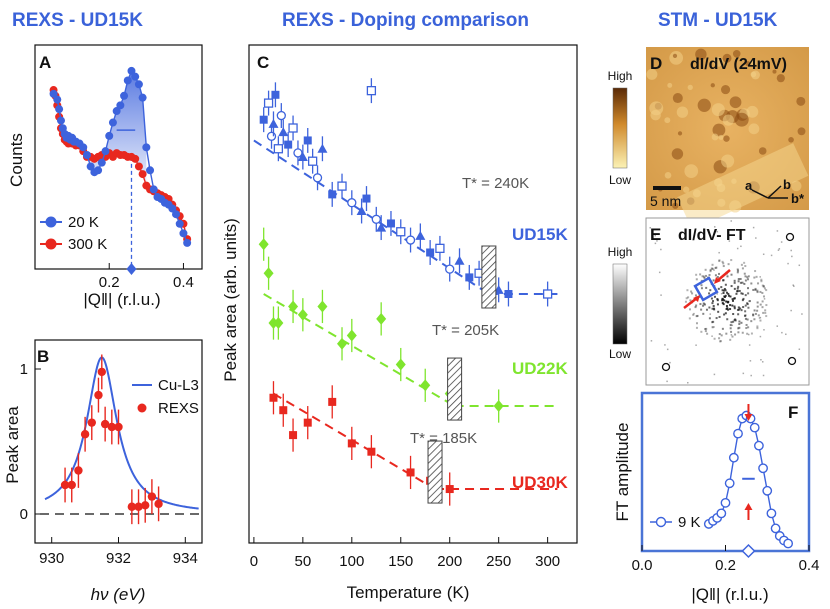  Describe the element at coordinates (254, 561) in the screenshot. I see `c-xtick-label: 0` at that location.